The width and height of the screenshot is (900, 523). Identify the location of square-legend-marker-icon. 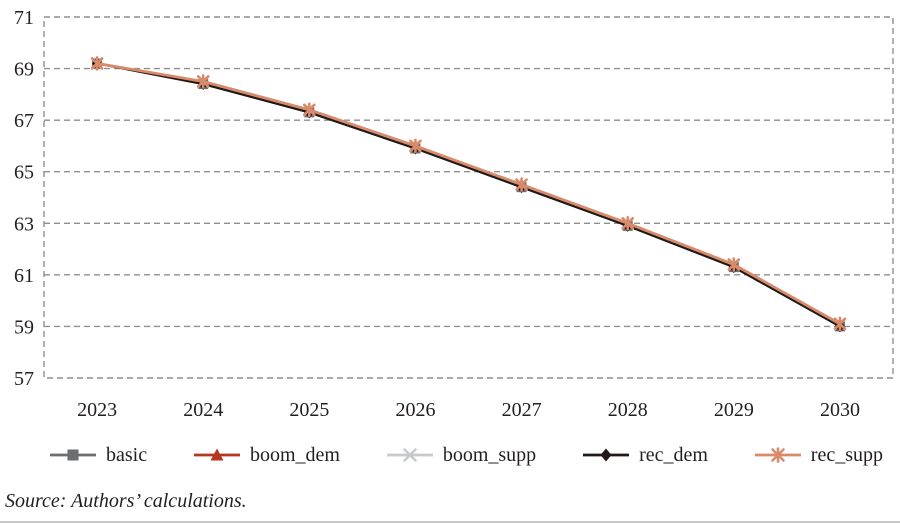
(73, 455).